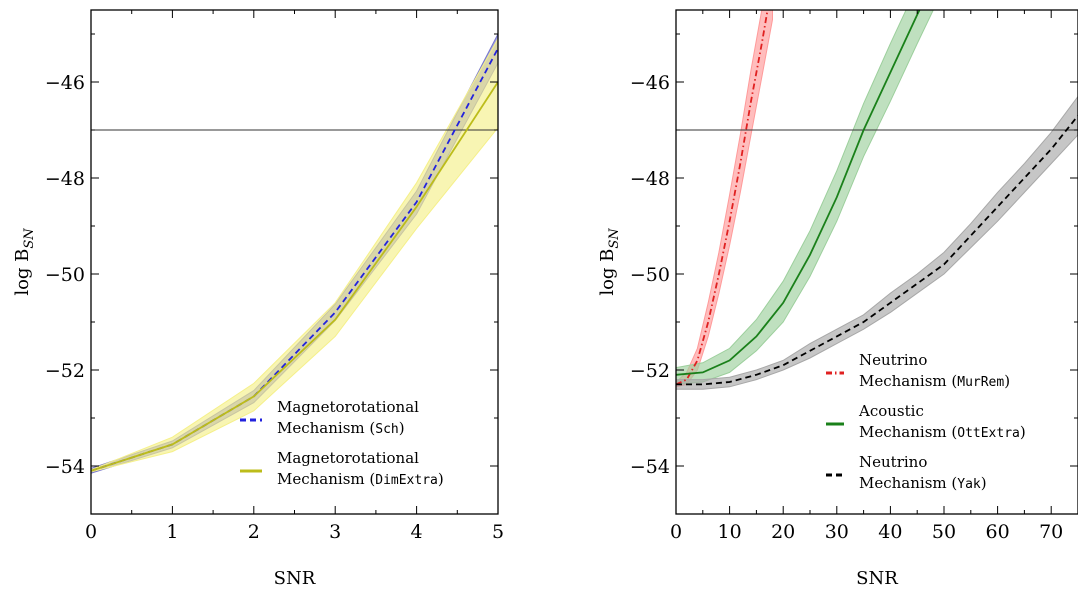 The width and height of the screenshot is (1078, 591). Describe the element at coordinates (942, 432) in the screenshot. I see `legend-label-line2: Mechanism (OttExtra)` at that location.